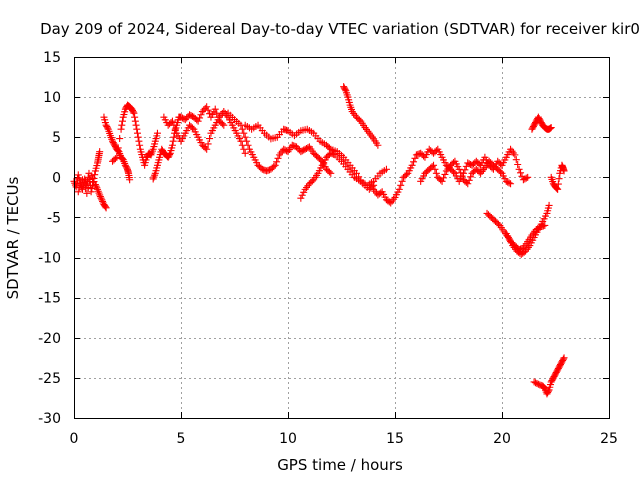  Describe the element at coordinates (49, 339) in the screenshot. I see `y-tick-label: -20` at that location.